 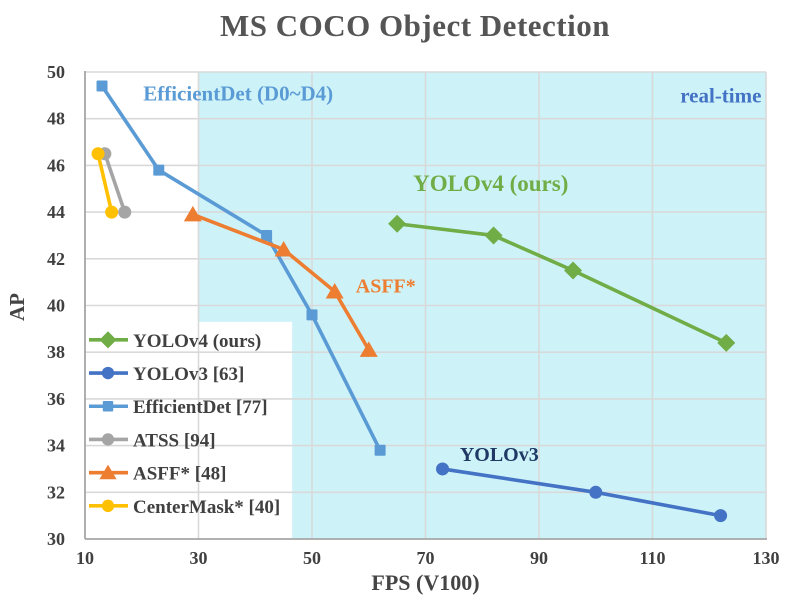 I want to click on x-tick-label: 130, so click(x=766, y=558).